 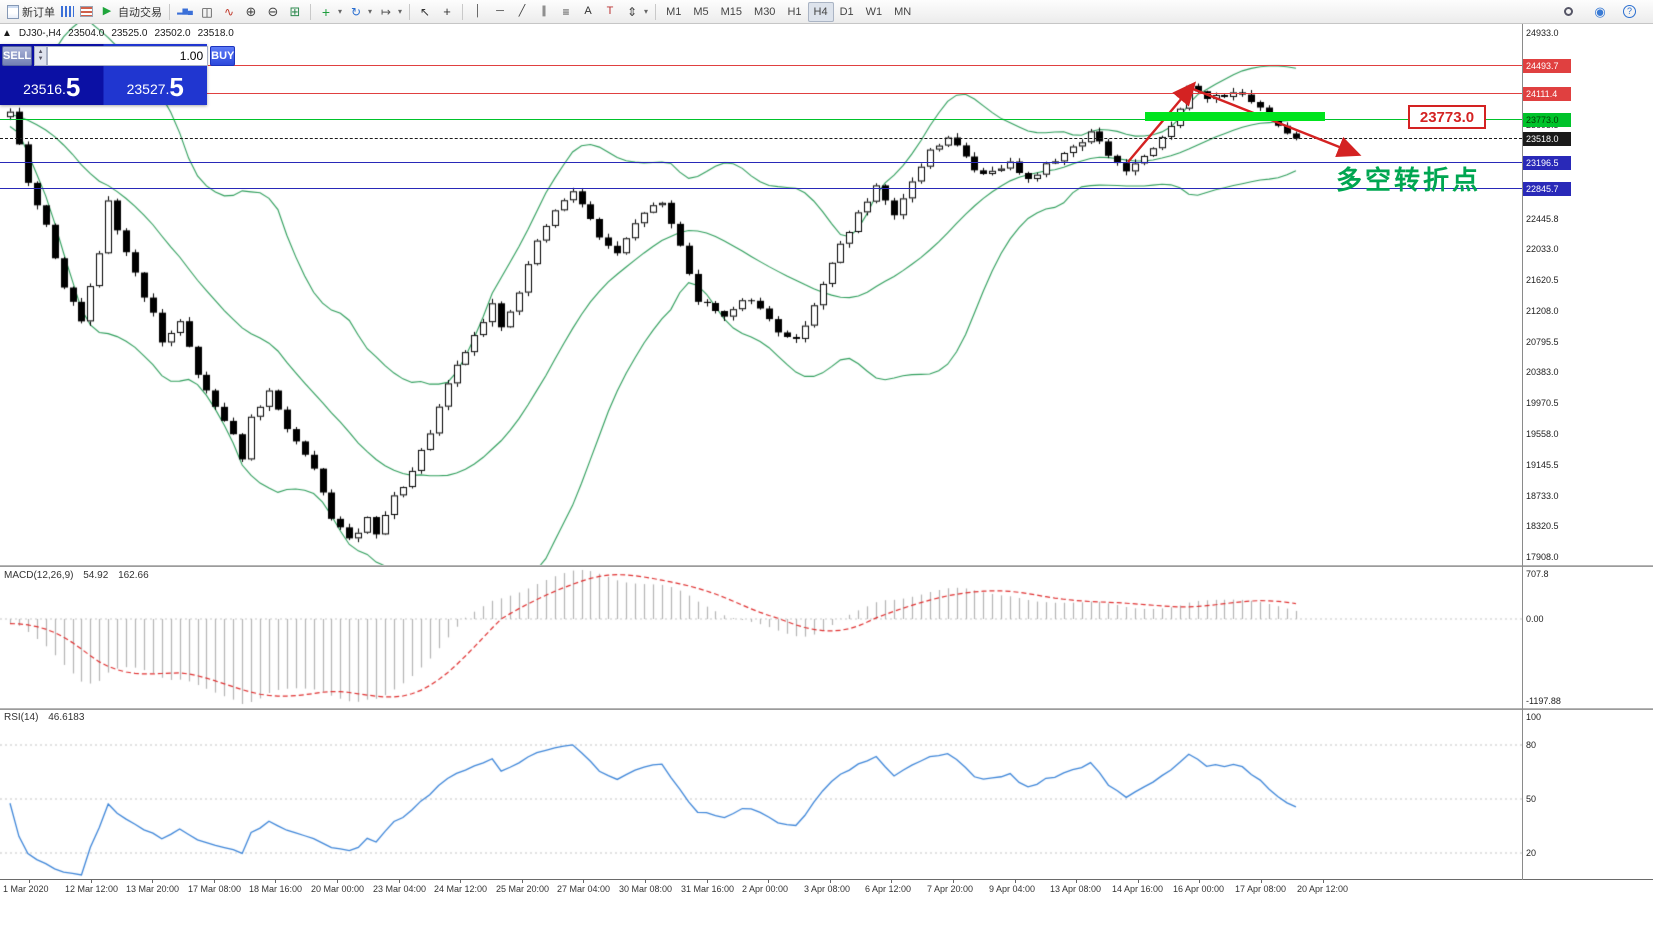 I want to click on price-axis, so click(x=1588, y=451).